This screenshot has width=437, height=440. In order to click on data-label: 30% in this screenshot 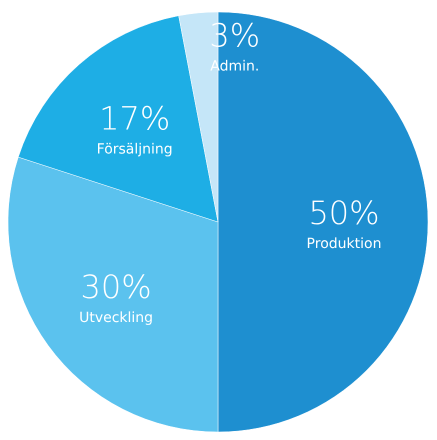, I will do `click(116, 287)`.